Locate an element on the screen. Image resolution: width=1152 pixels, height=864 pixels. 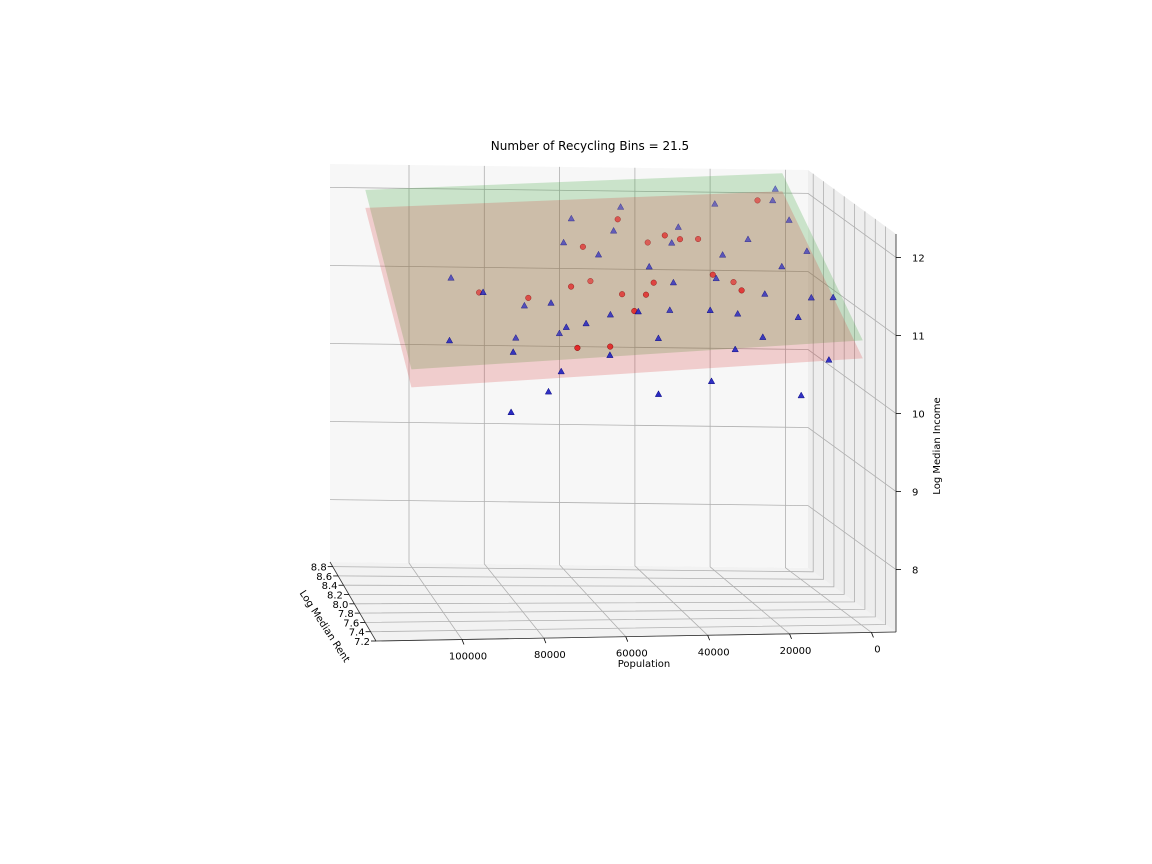
z-tick-label: 12 is located at coordinates (918, 258).